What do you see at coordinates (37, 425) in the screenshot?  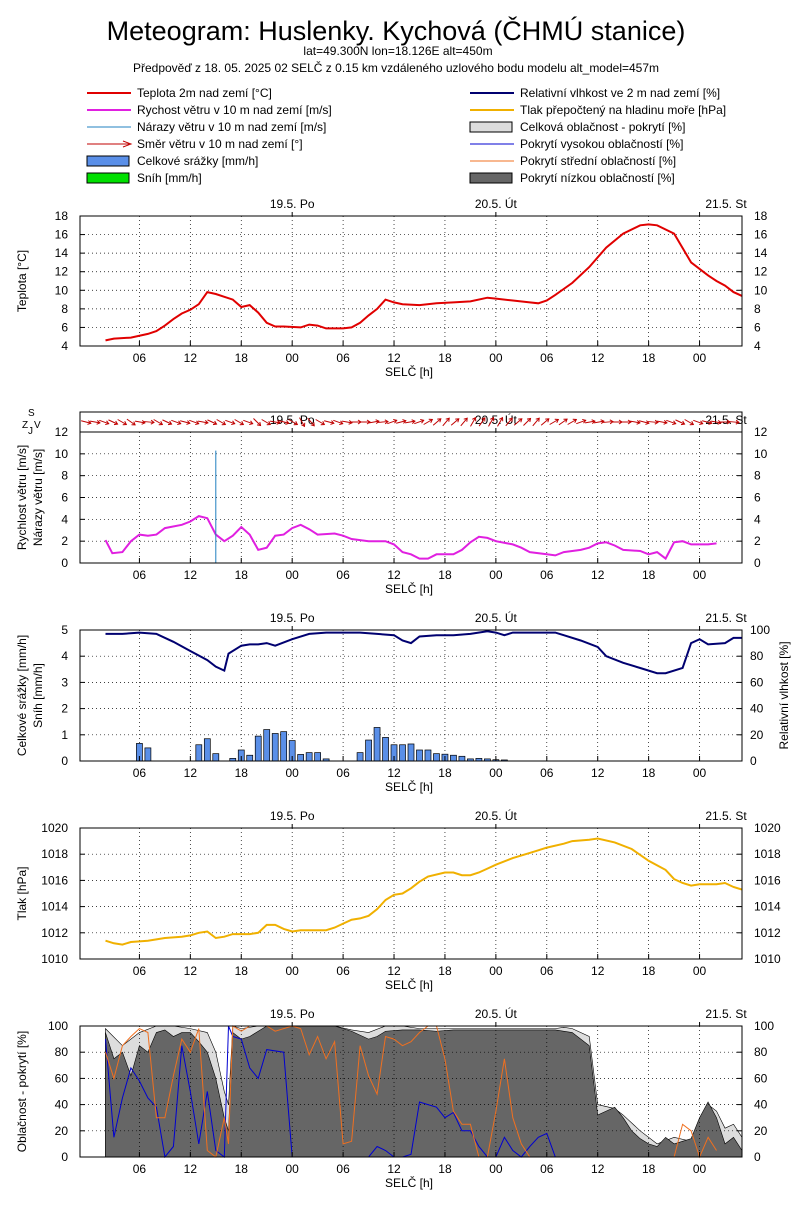 I see `compass-v: V` at bounding box center [37, 425].